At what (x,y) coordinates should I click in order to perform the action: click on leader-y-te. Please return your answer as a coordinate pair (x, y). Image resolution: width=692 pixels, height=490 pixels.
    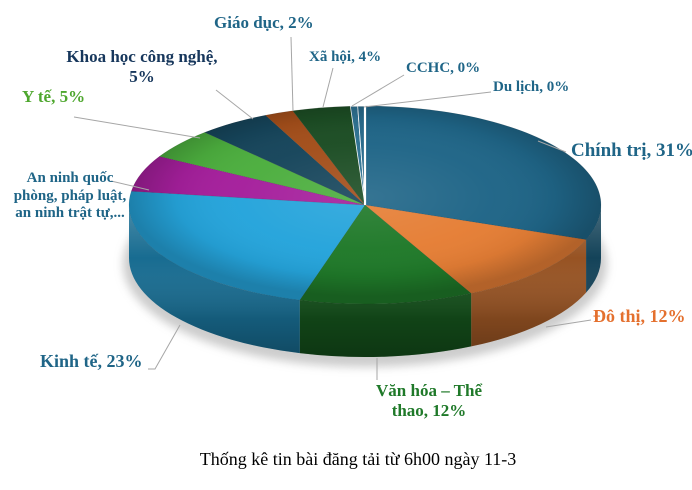
    Looking at the image, I should click on (137, 127).